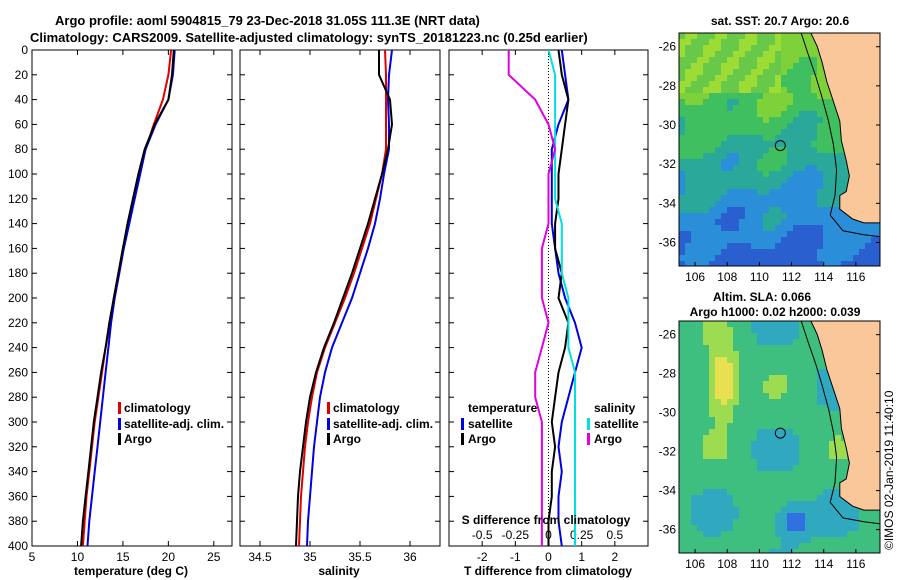 Image resolution: width=900 pixels, height=580 pixels. What do you see at coordinates (482, 439) in the screenshot?
I see `legend-t-argo-label: Argo` at bounding box center [482, 439].